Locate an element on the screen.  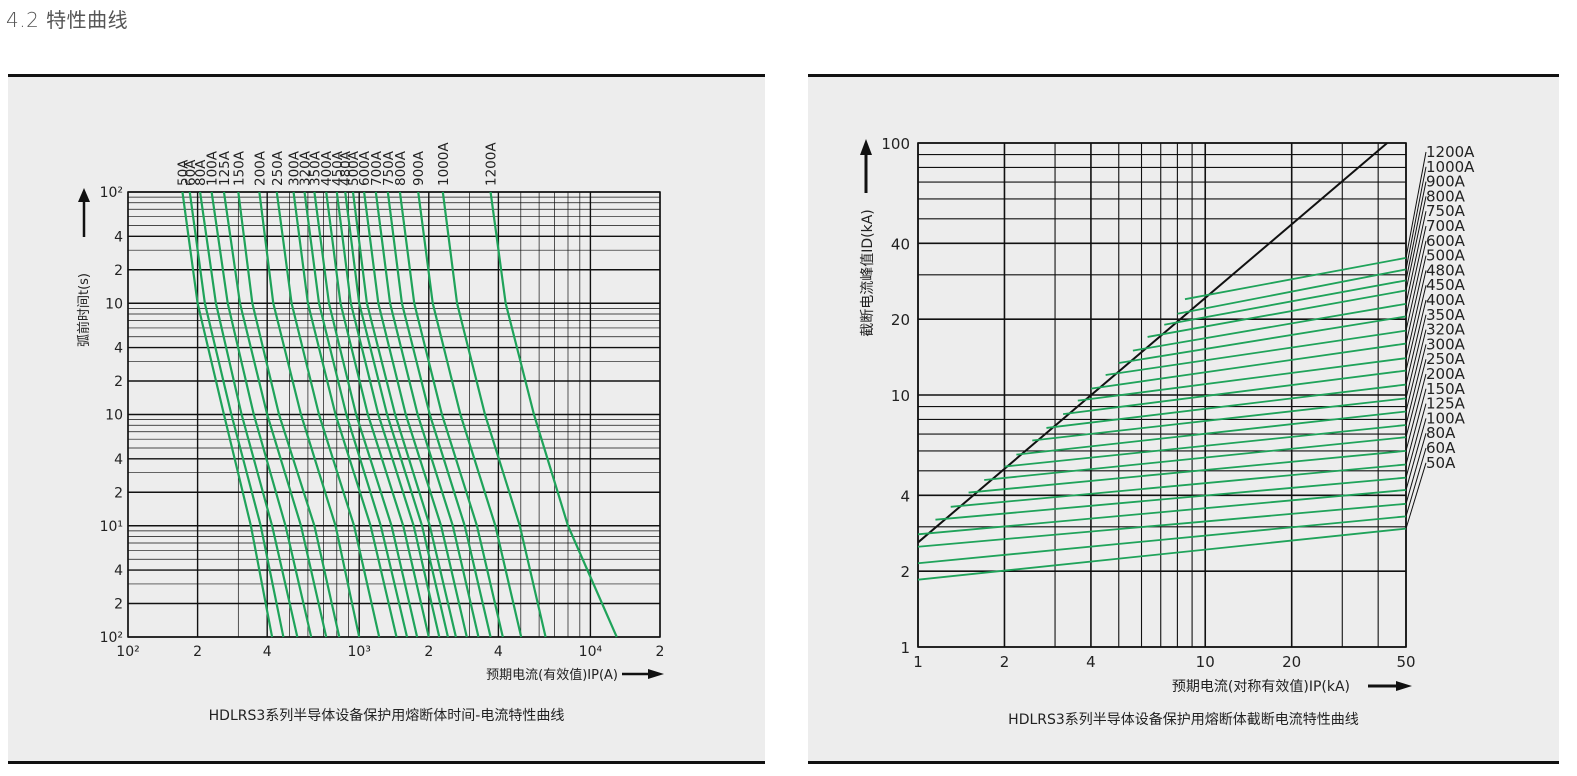
y-tick-label: 20 is located at coordinates (900, 320).